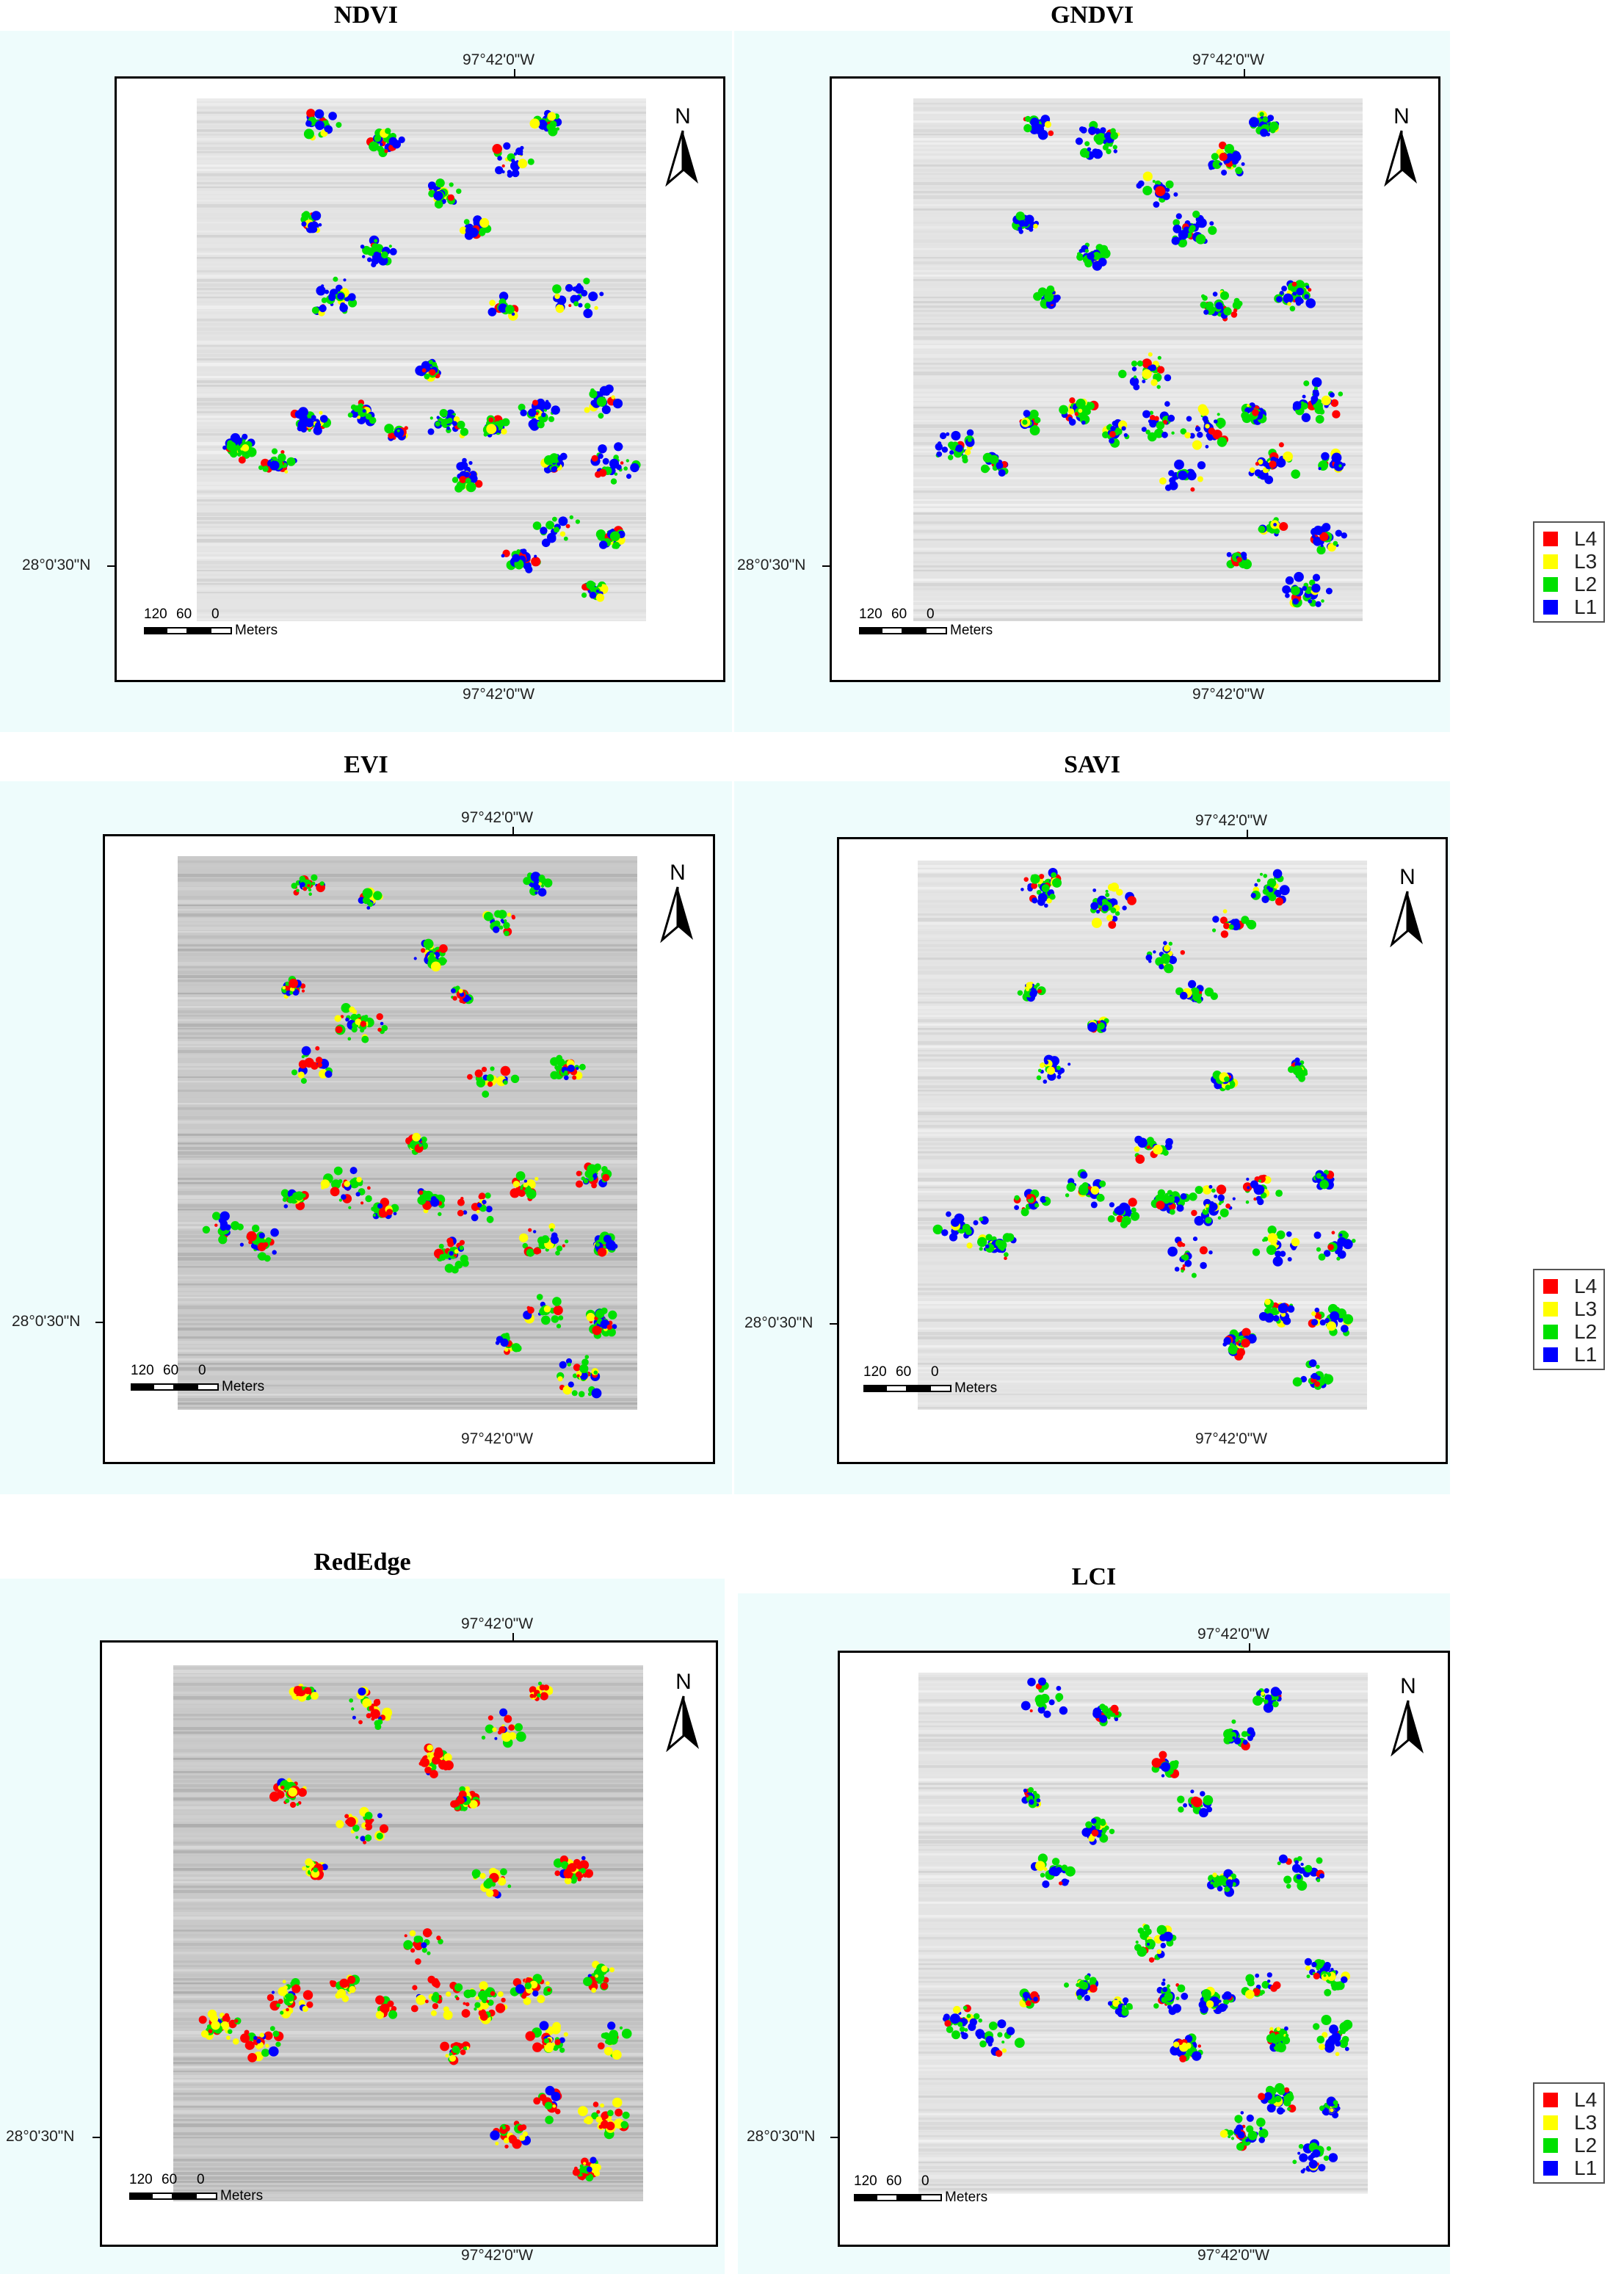 This screenshot has width=1624, height=2274. What do you see at coordinates (1228, 694) in the screenshot?
I see `longitude-label-bottom: 97°42'0"W` at bounding box center [1228, 694].